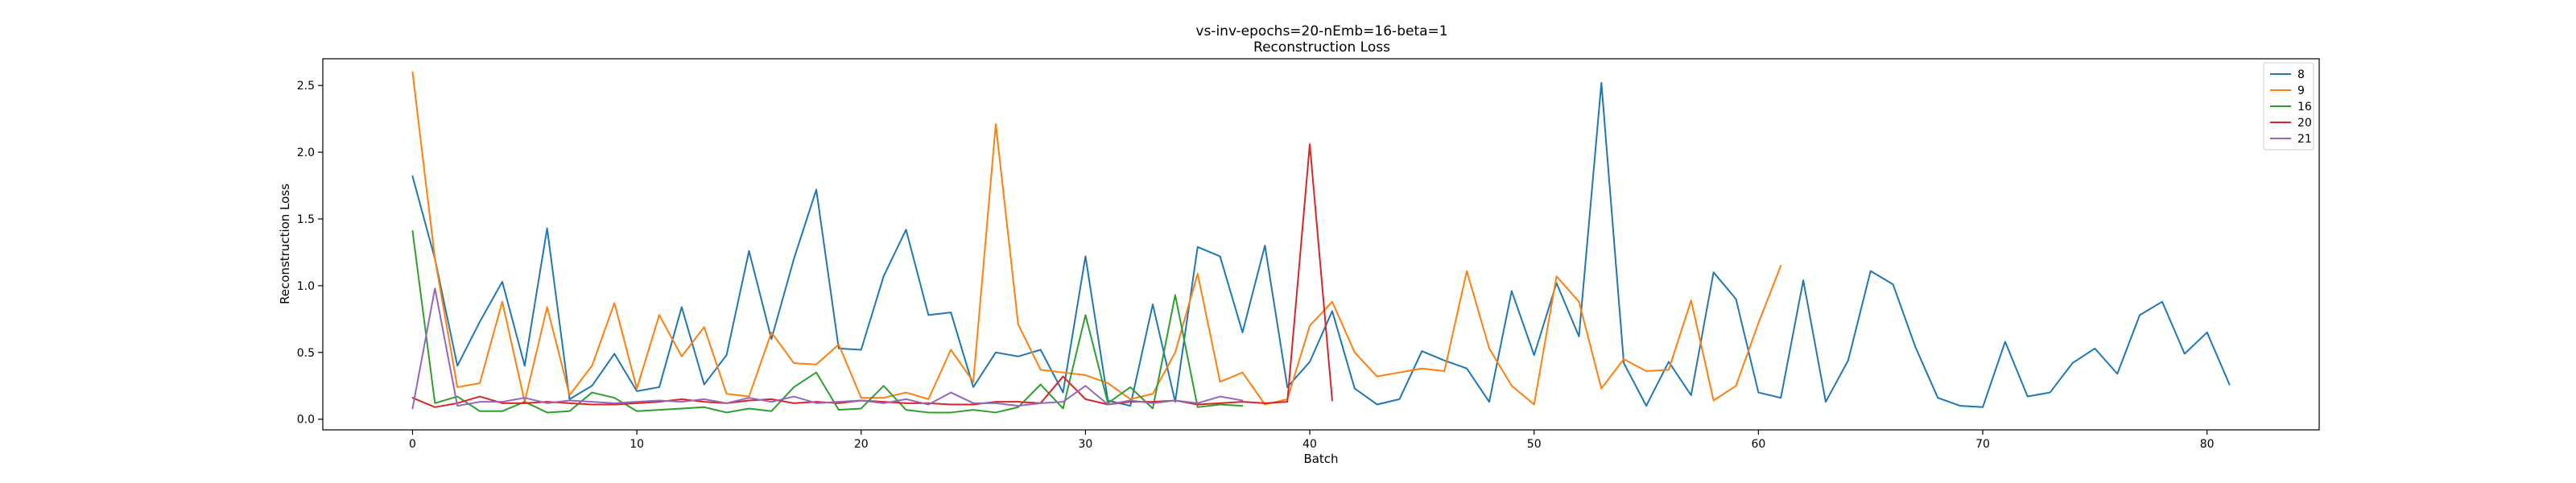 The width and height of the screenshot is (2576, 483). What do you see at coordinates (306, 153) in the screenshot?
I see `y-tick-label: 2.0` at bounding box center [306, 153].